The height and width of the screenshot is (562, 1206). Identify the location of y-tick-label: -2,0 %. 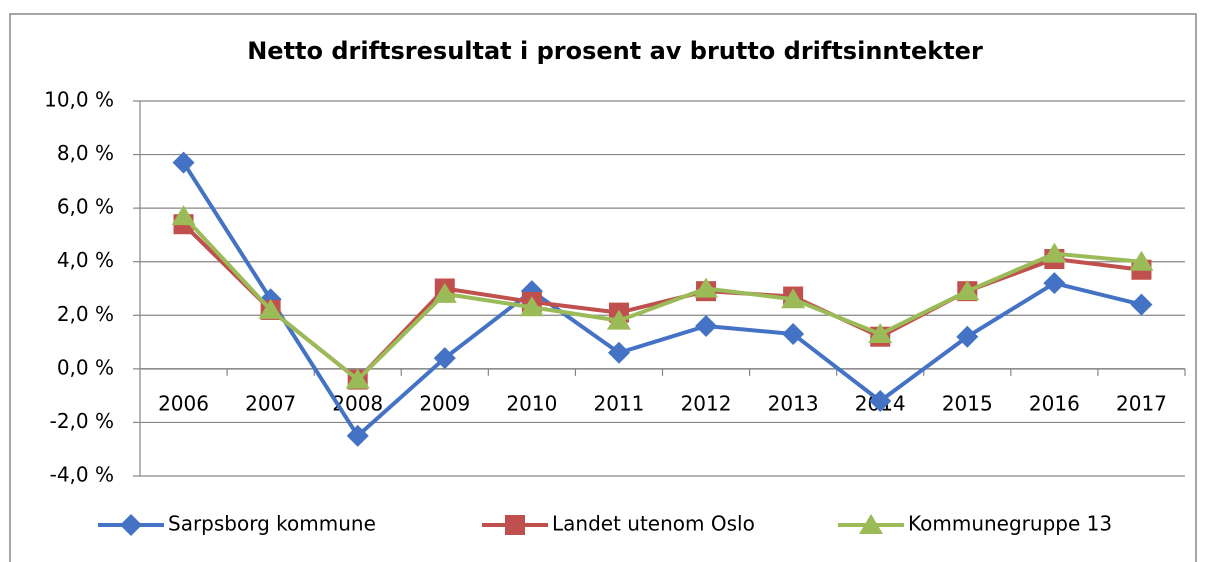
(82, 421).